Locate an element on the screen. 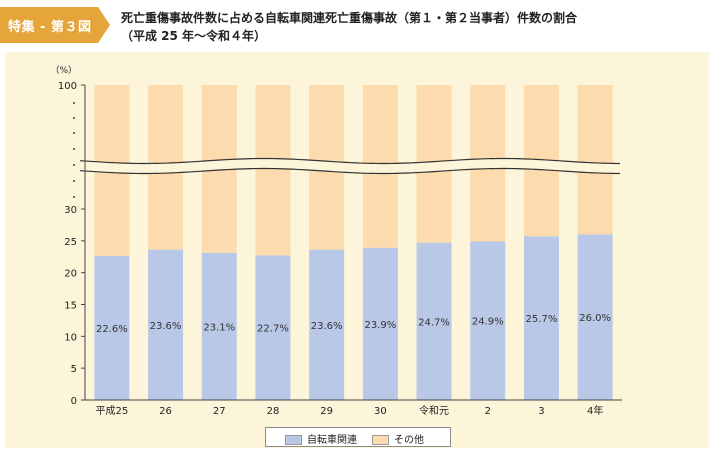  legend-swatch-bicycle is located at coordinates (293, 440).